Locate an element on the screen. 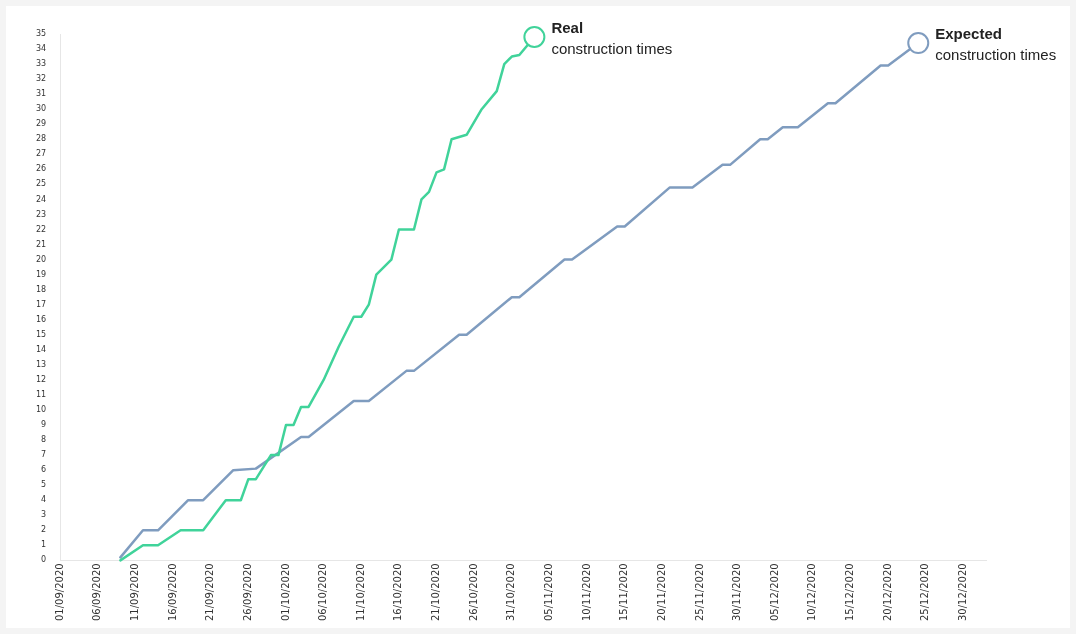 The image size is (1076, 634). y-tick-label: 22 is located at coordinates (41, 229).